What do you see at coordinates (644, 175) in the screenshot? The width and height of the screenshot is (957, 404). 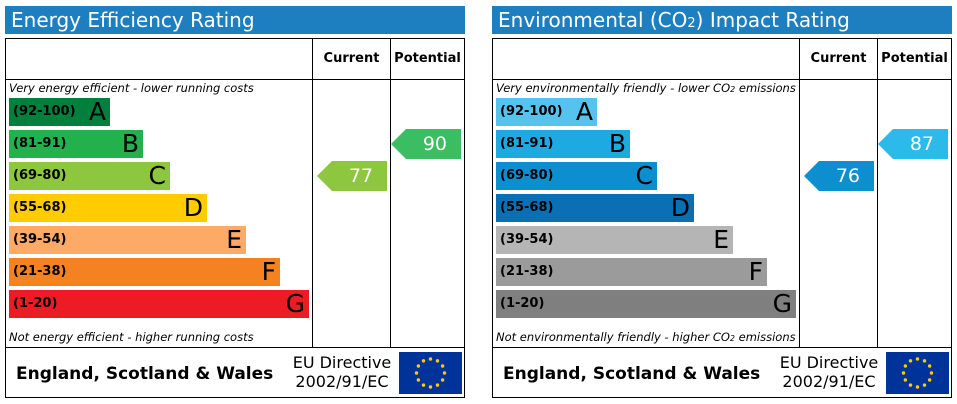 I see `band-letter-label: C` at bounding box center [644, 175].